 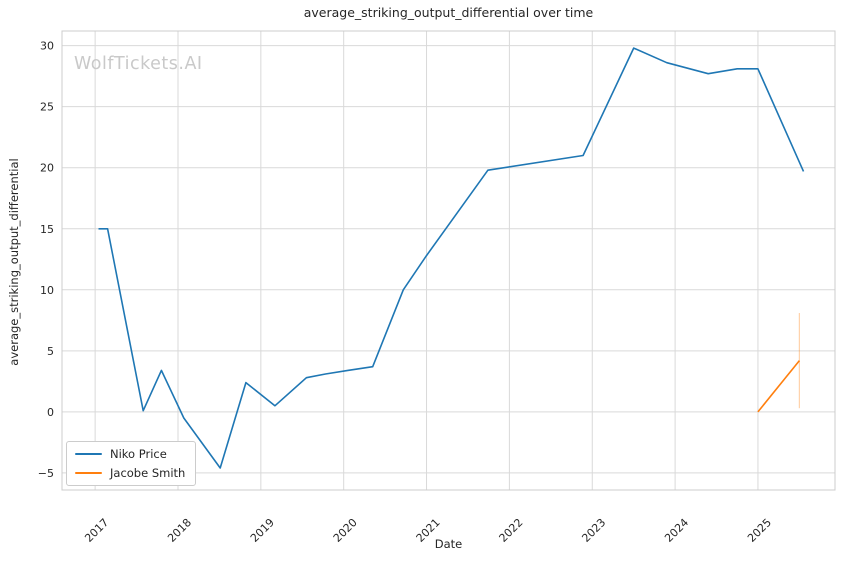 I want to click on y-tick-label: 20, so click(x=47, y=168).